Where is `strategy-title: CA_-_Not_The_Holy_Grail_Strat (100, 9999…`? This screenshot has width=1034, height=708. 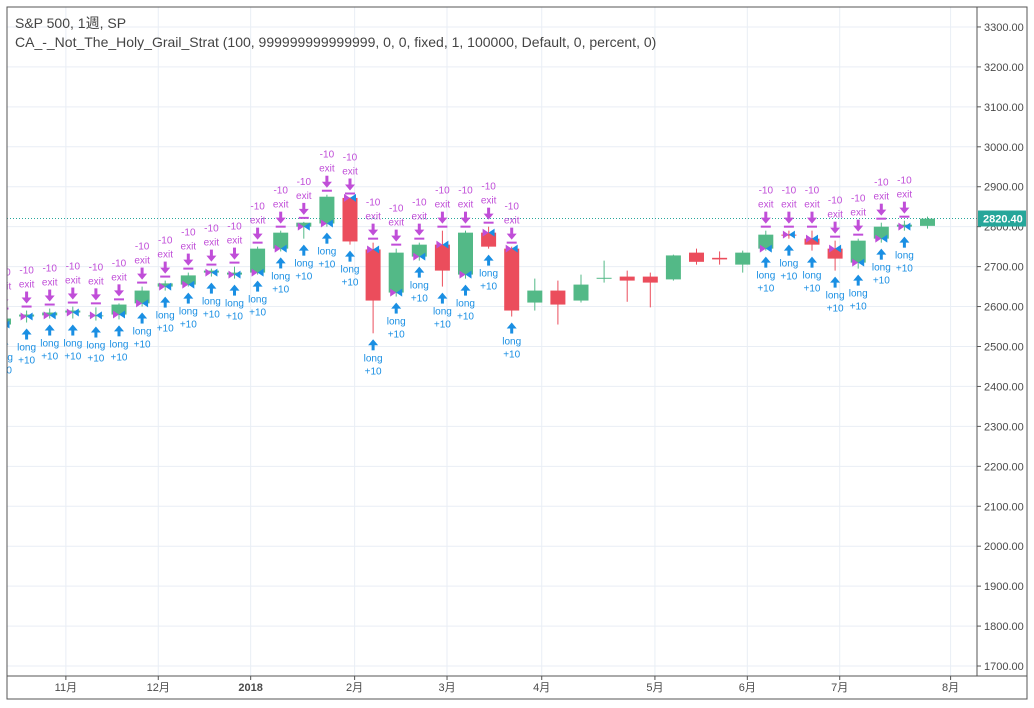 strategy-title: CA_-_Not_The_Holy_Grail_Strat (100, 9999… is located at coordinates (336, 42).